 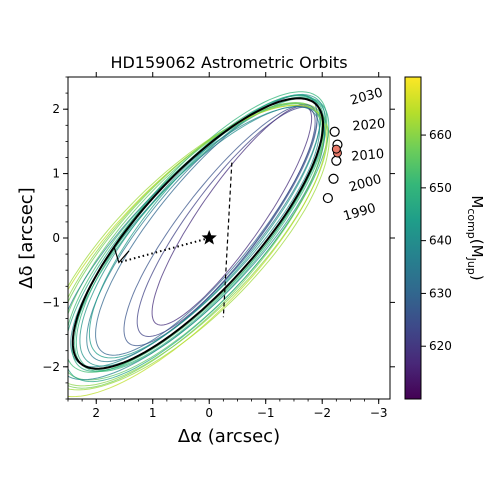 I want to click on y-tick-label: −2, so click(x=51, y=367).